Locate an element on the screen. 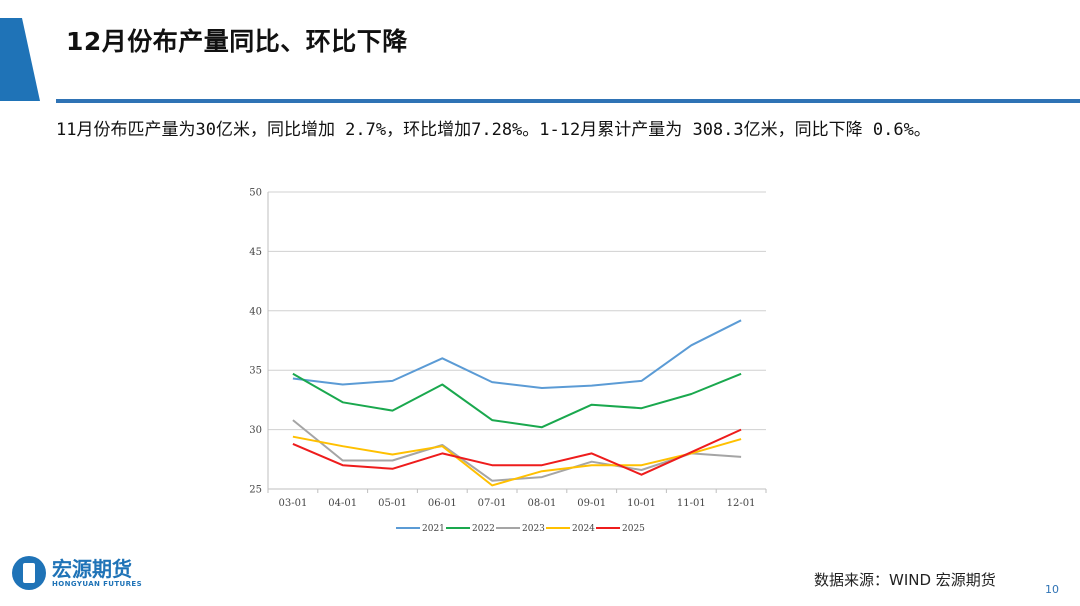  company-logo: 宏源期货 HONGYUAN FUTURES is located at coordinates (77, 573).